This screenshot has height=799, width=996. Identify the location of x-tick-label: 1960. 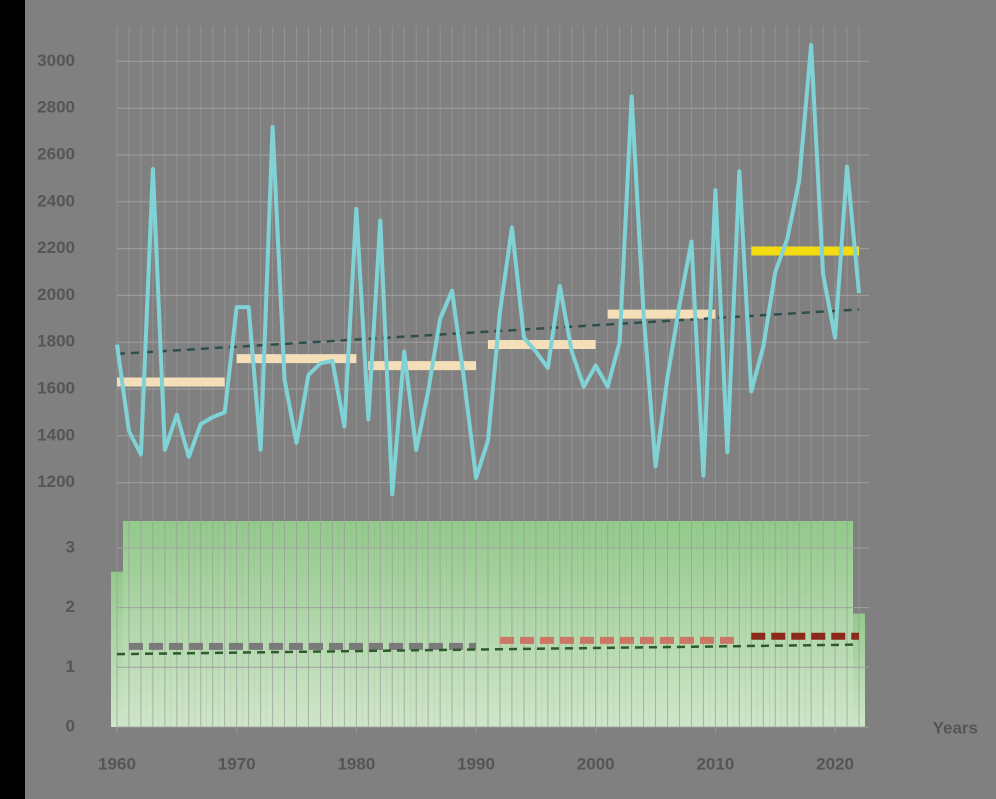
(117, 763).